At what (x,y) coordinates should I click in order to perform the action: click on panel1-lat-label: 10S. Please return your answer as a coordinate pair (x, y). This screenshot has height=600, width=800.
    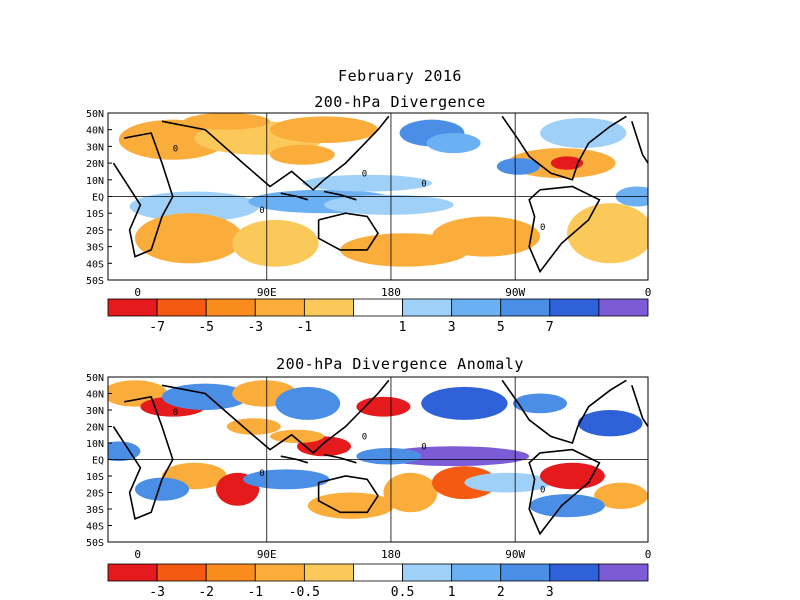
    Looking at the image, I should click on (95, 214).